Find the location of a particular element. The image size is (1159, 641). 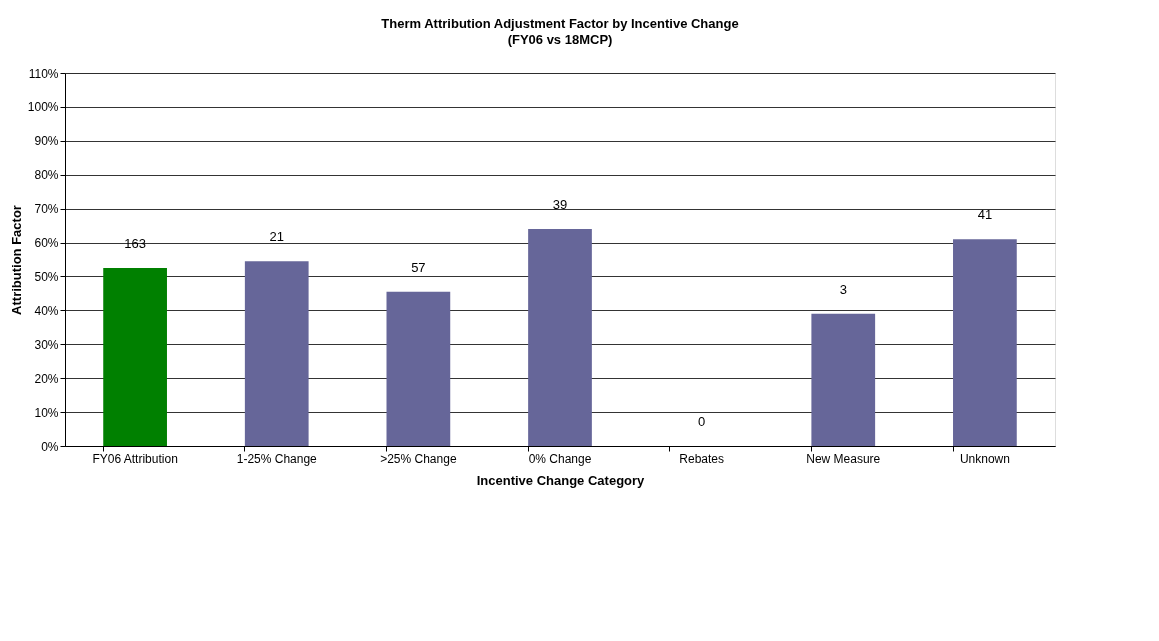

chart-title: Therm Attribution Adjustment Factor by Incentive Change is located at coordinates (560, 23).